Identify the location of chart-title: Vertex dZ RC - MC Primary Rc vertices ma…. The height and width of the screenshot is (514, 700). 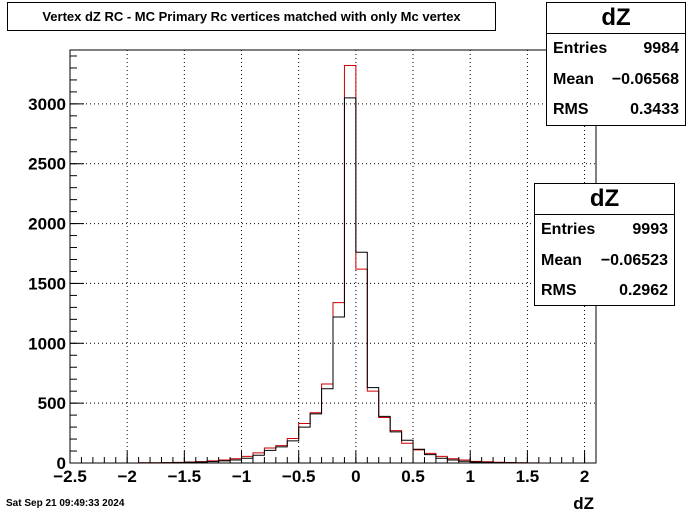
(251, 16).